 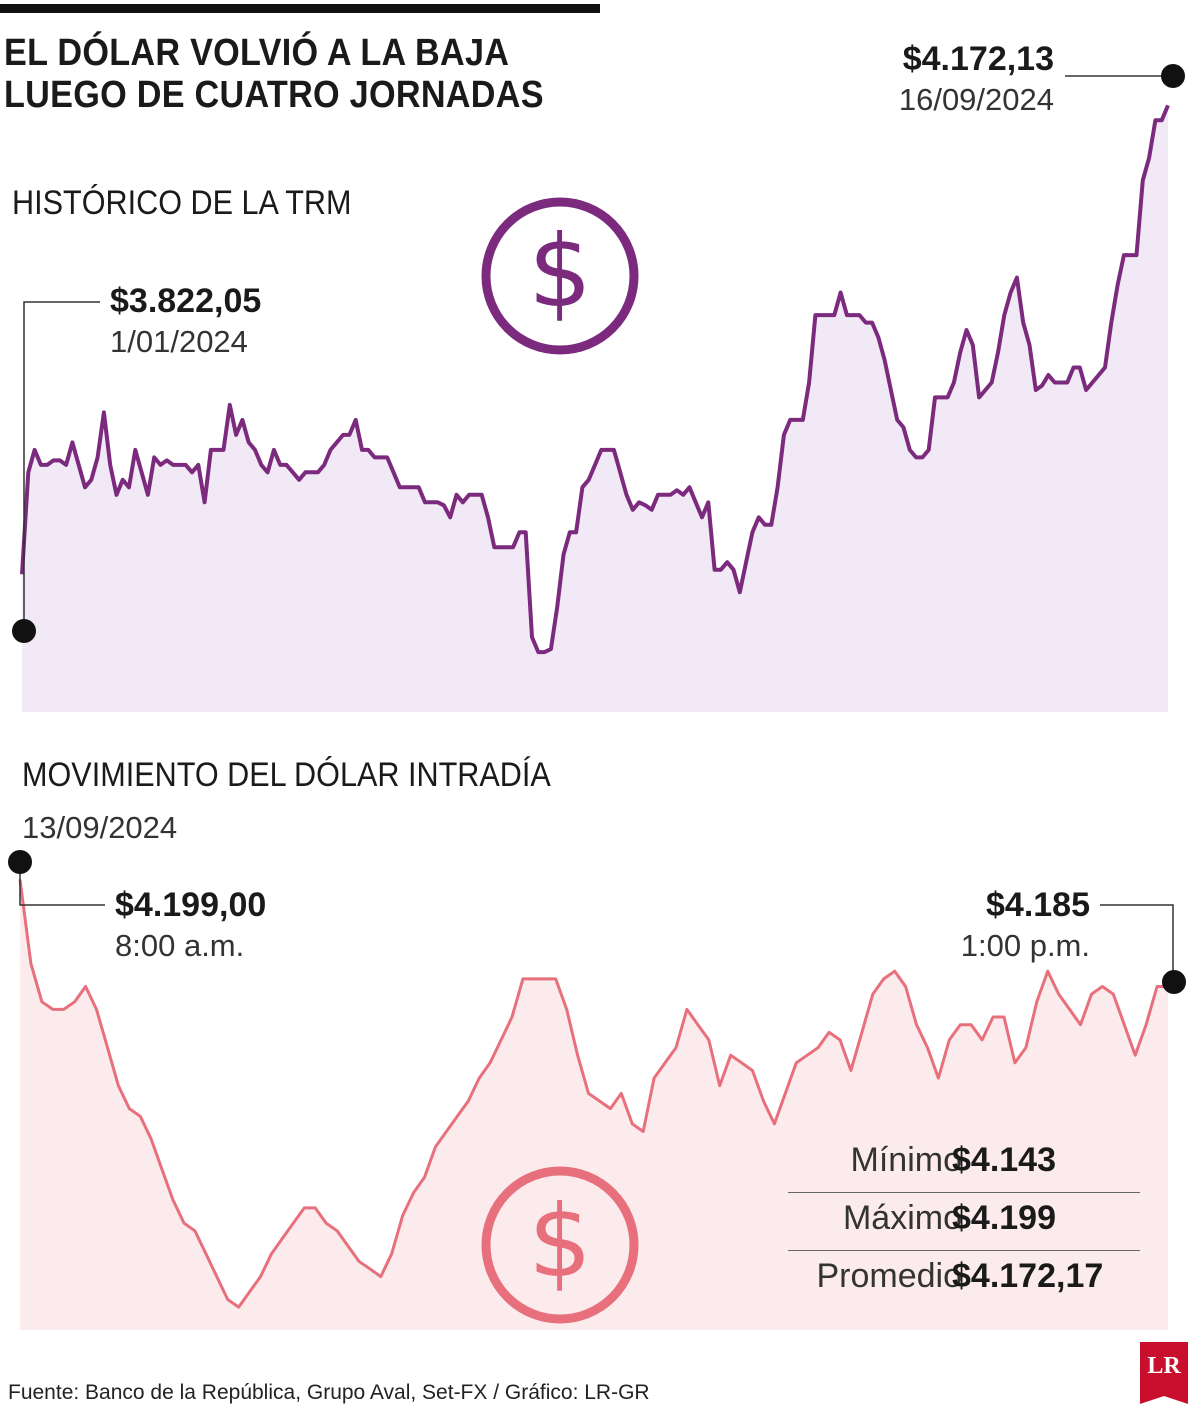 What do you see at coordinates (186, 301) in the screenshot?
I see `trm-start-value: $3.822,05` at bounding box center [186, 301].